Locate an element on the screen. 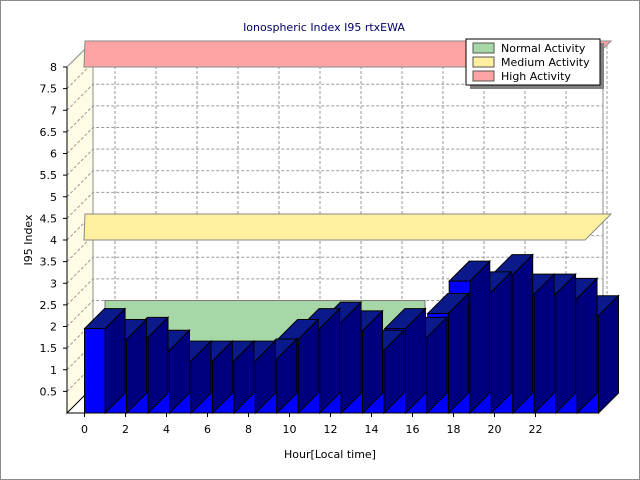  x-tick-label: 2 is located at coordinates (125, 429).